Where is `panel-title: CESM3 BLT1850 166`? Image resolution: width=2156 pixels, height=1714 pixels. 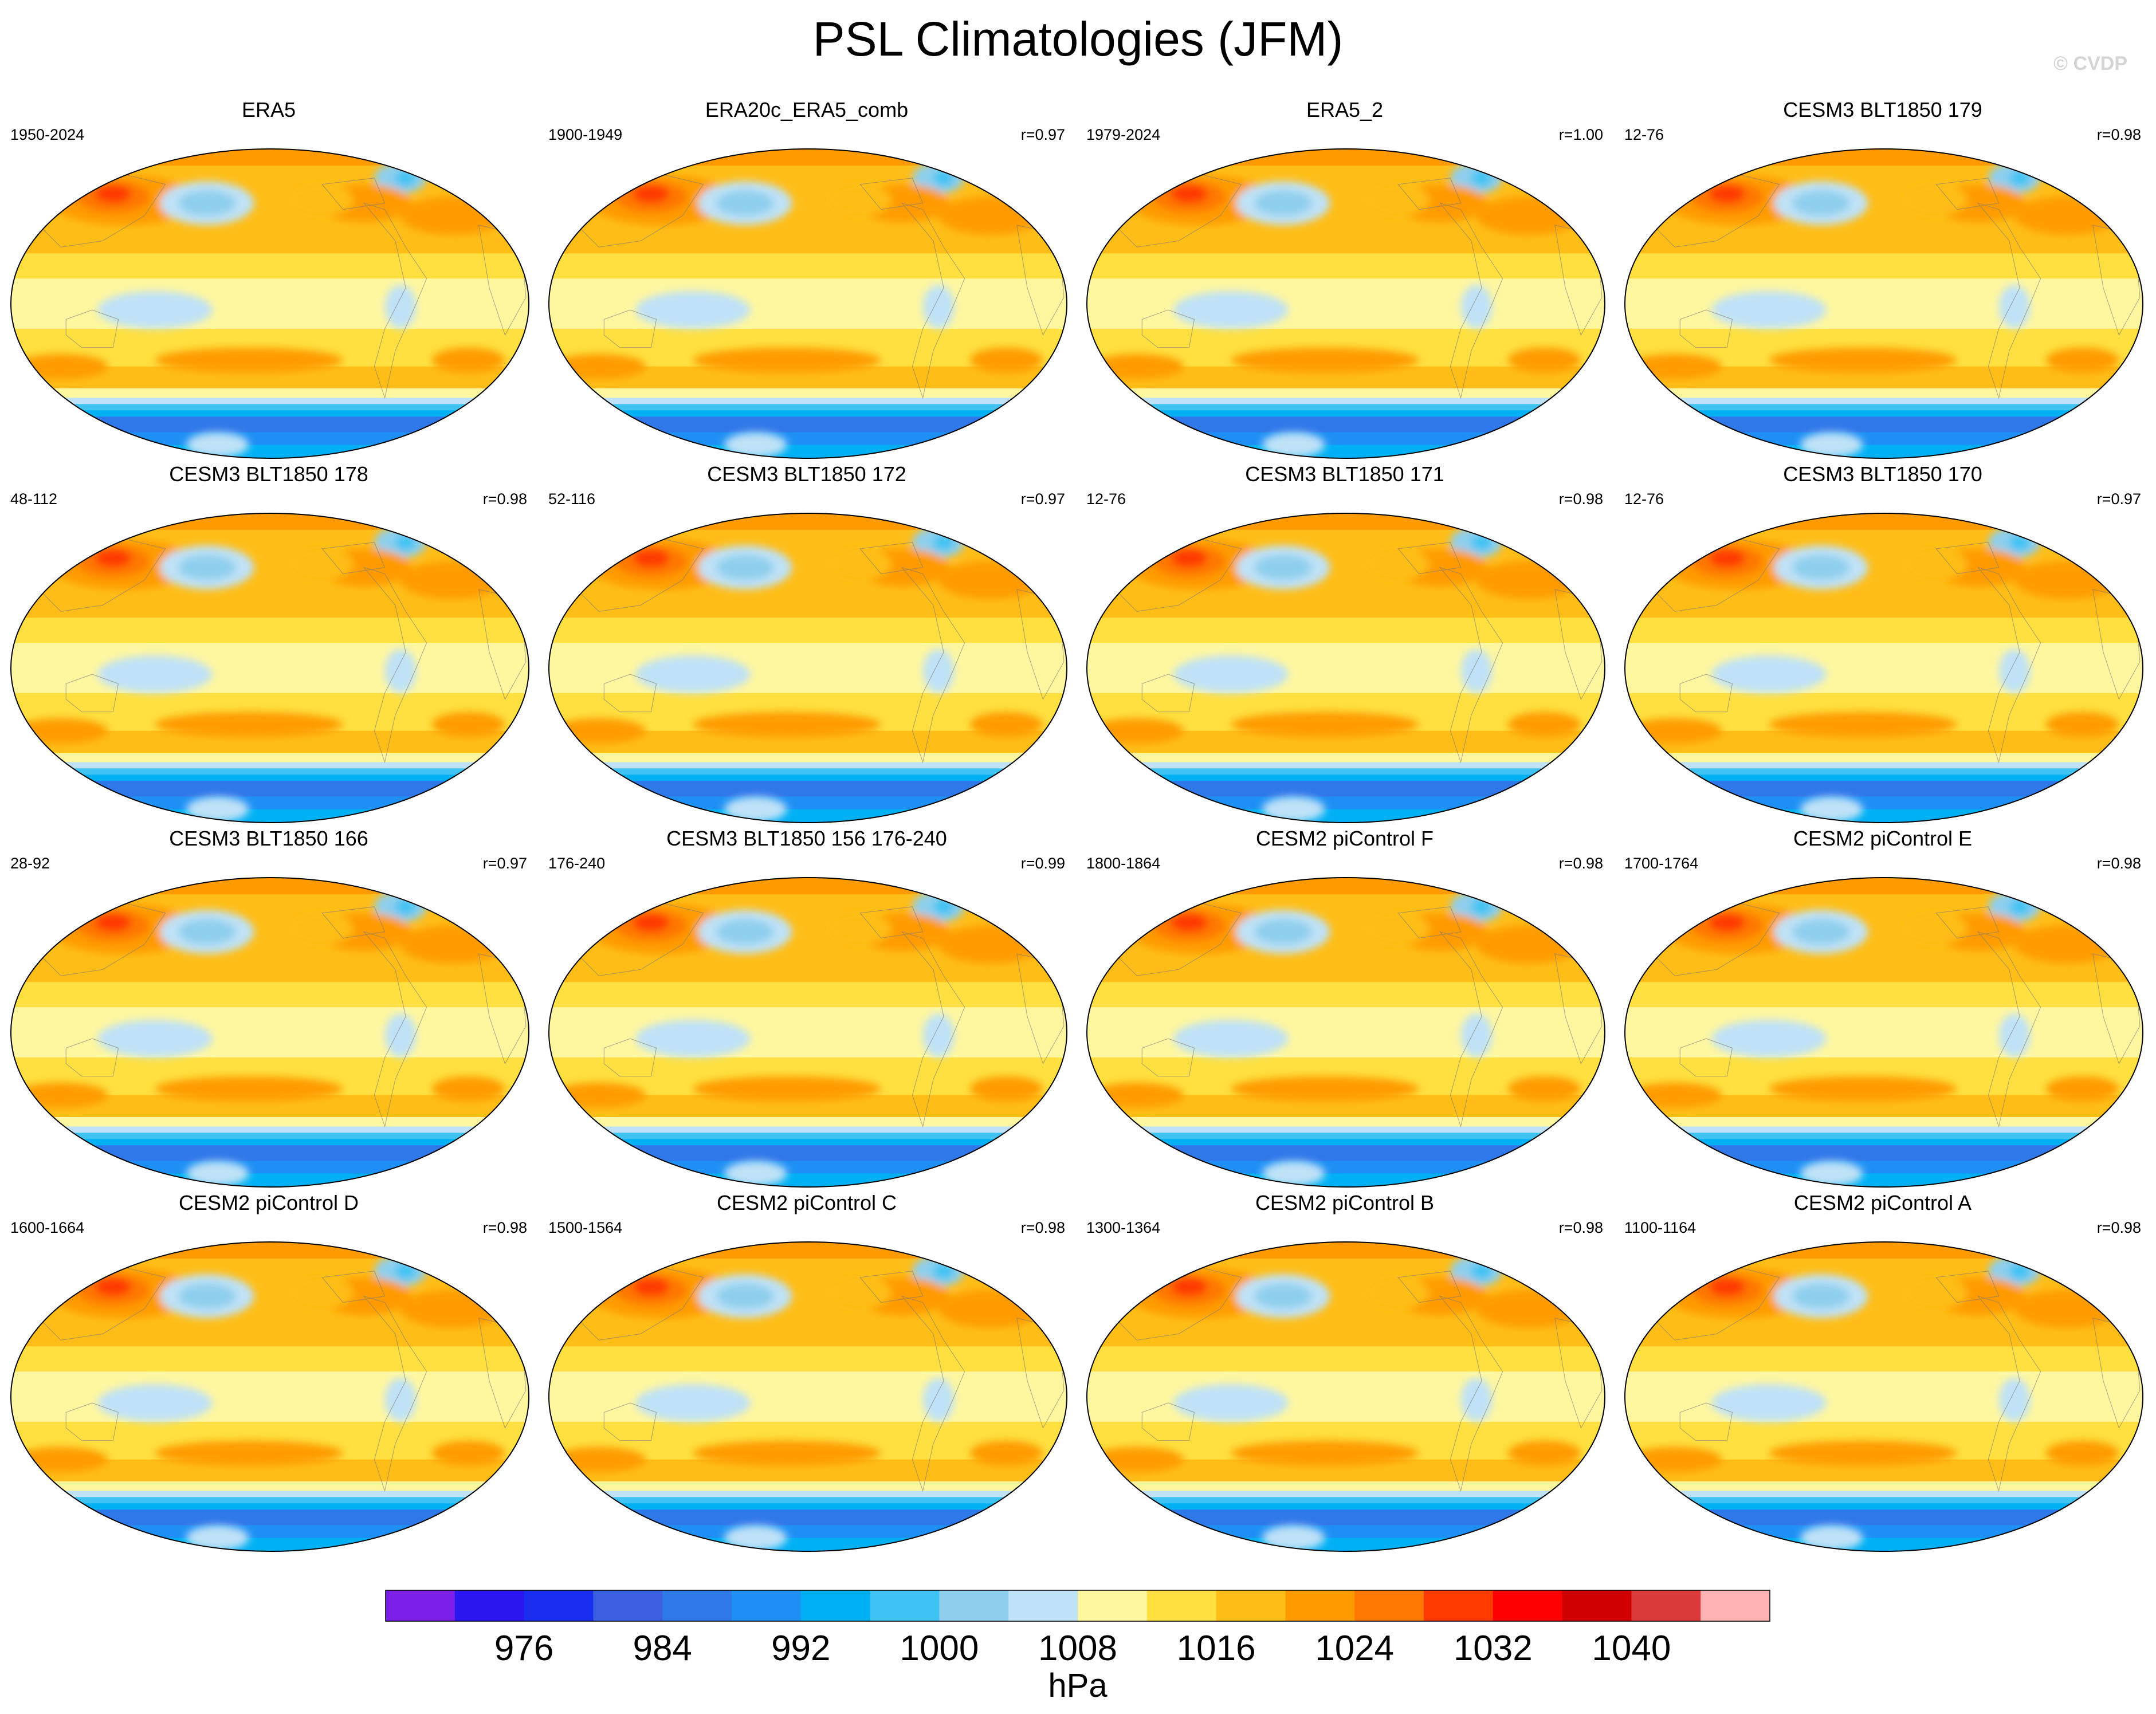
panel-title: CESM3 BLT1850 166 is located at coordinates (268, 838).